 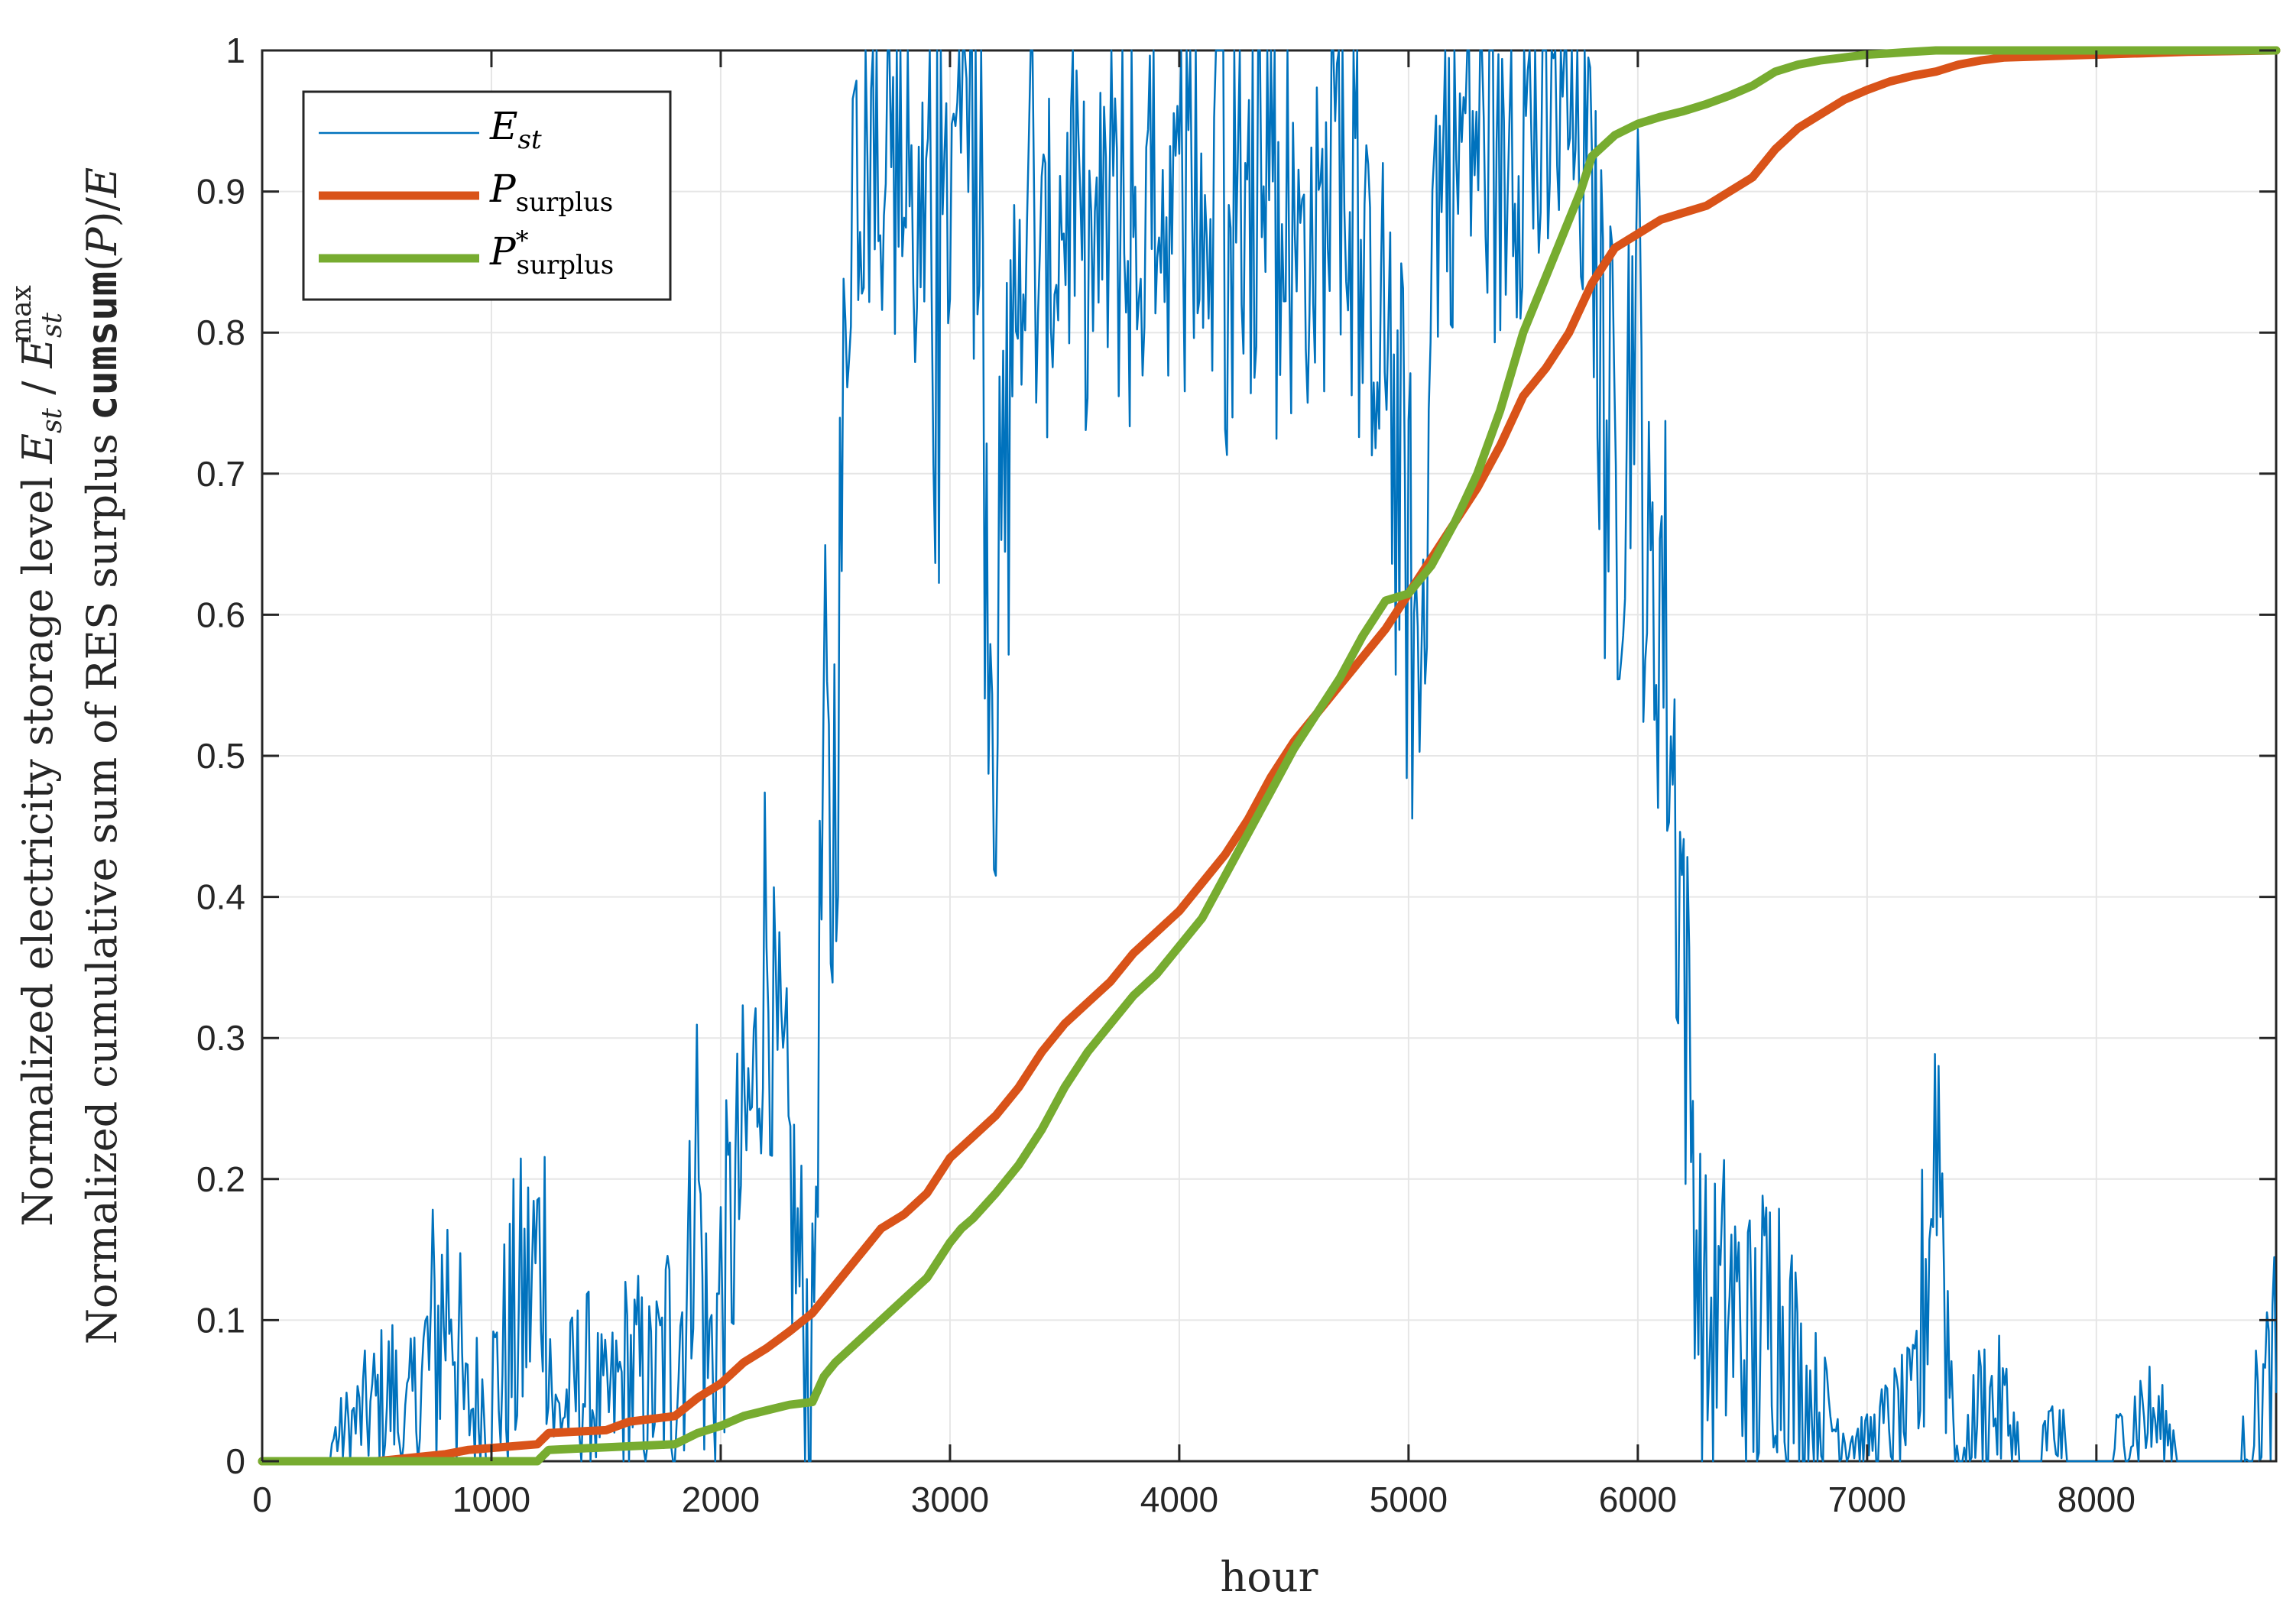 What do you see at coordinates (551, 192) in the screenshot?
I see `legend-label-psurplus: Psurplus` at bounding box center [551, 192].